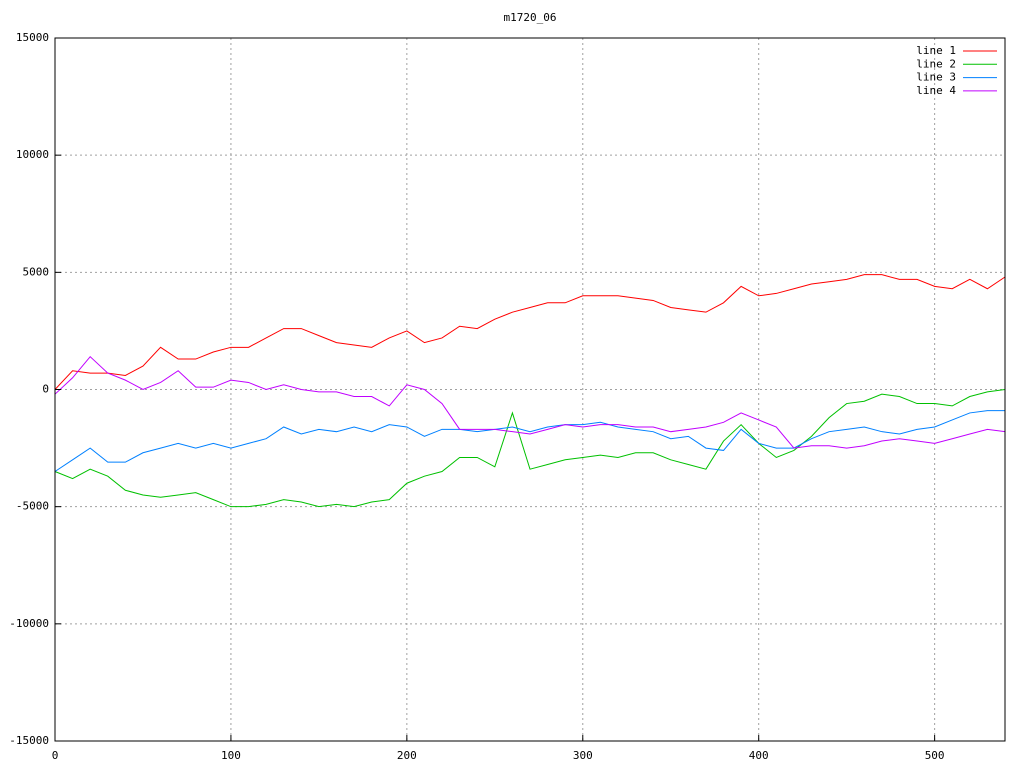  I want to click on legend-label: line 1, so click(936, 50).